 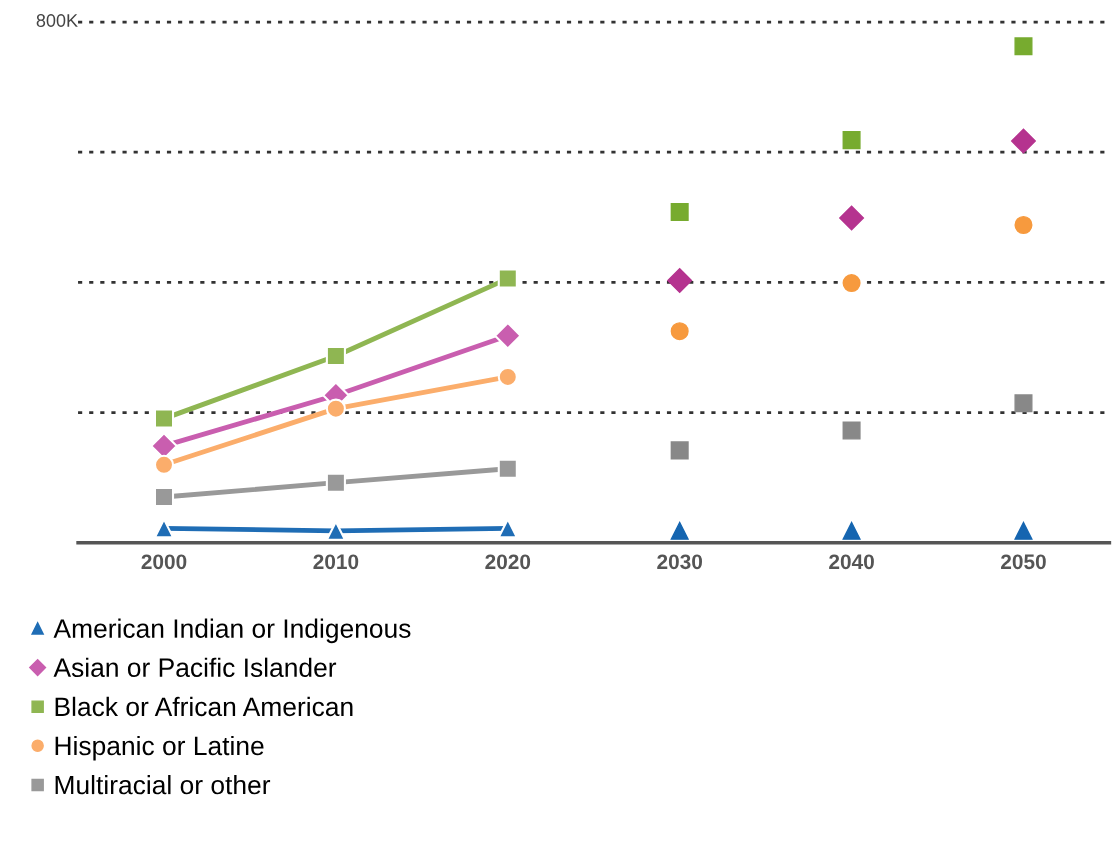 What do you see at coordinates (336, 562) in the screenshot?
I see `x-tick-label: 2010` at bounding box center [336, 562].